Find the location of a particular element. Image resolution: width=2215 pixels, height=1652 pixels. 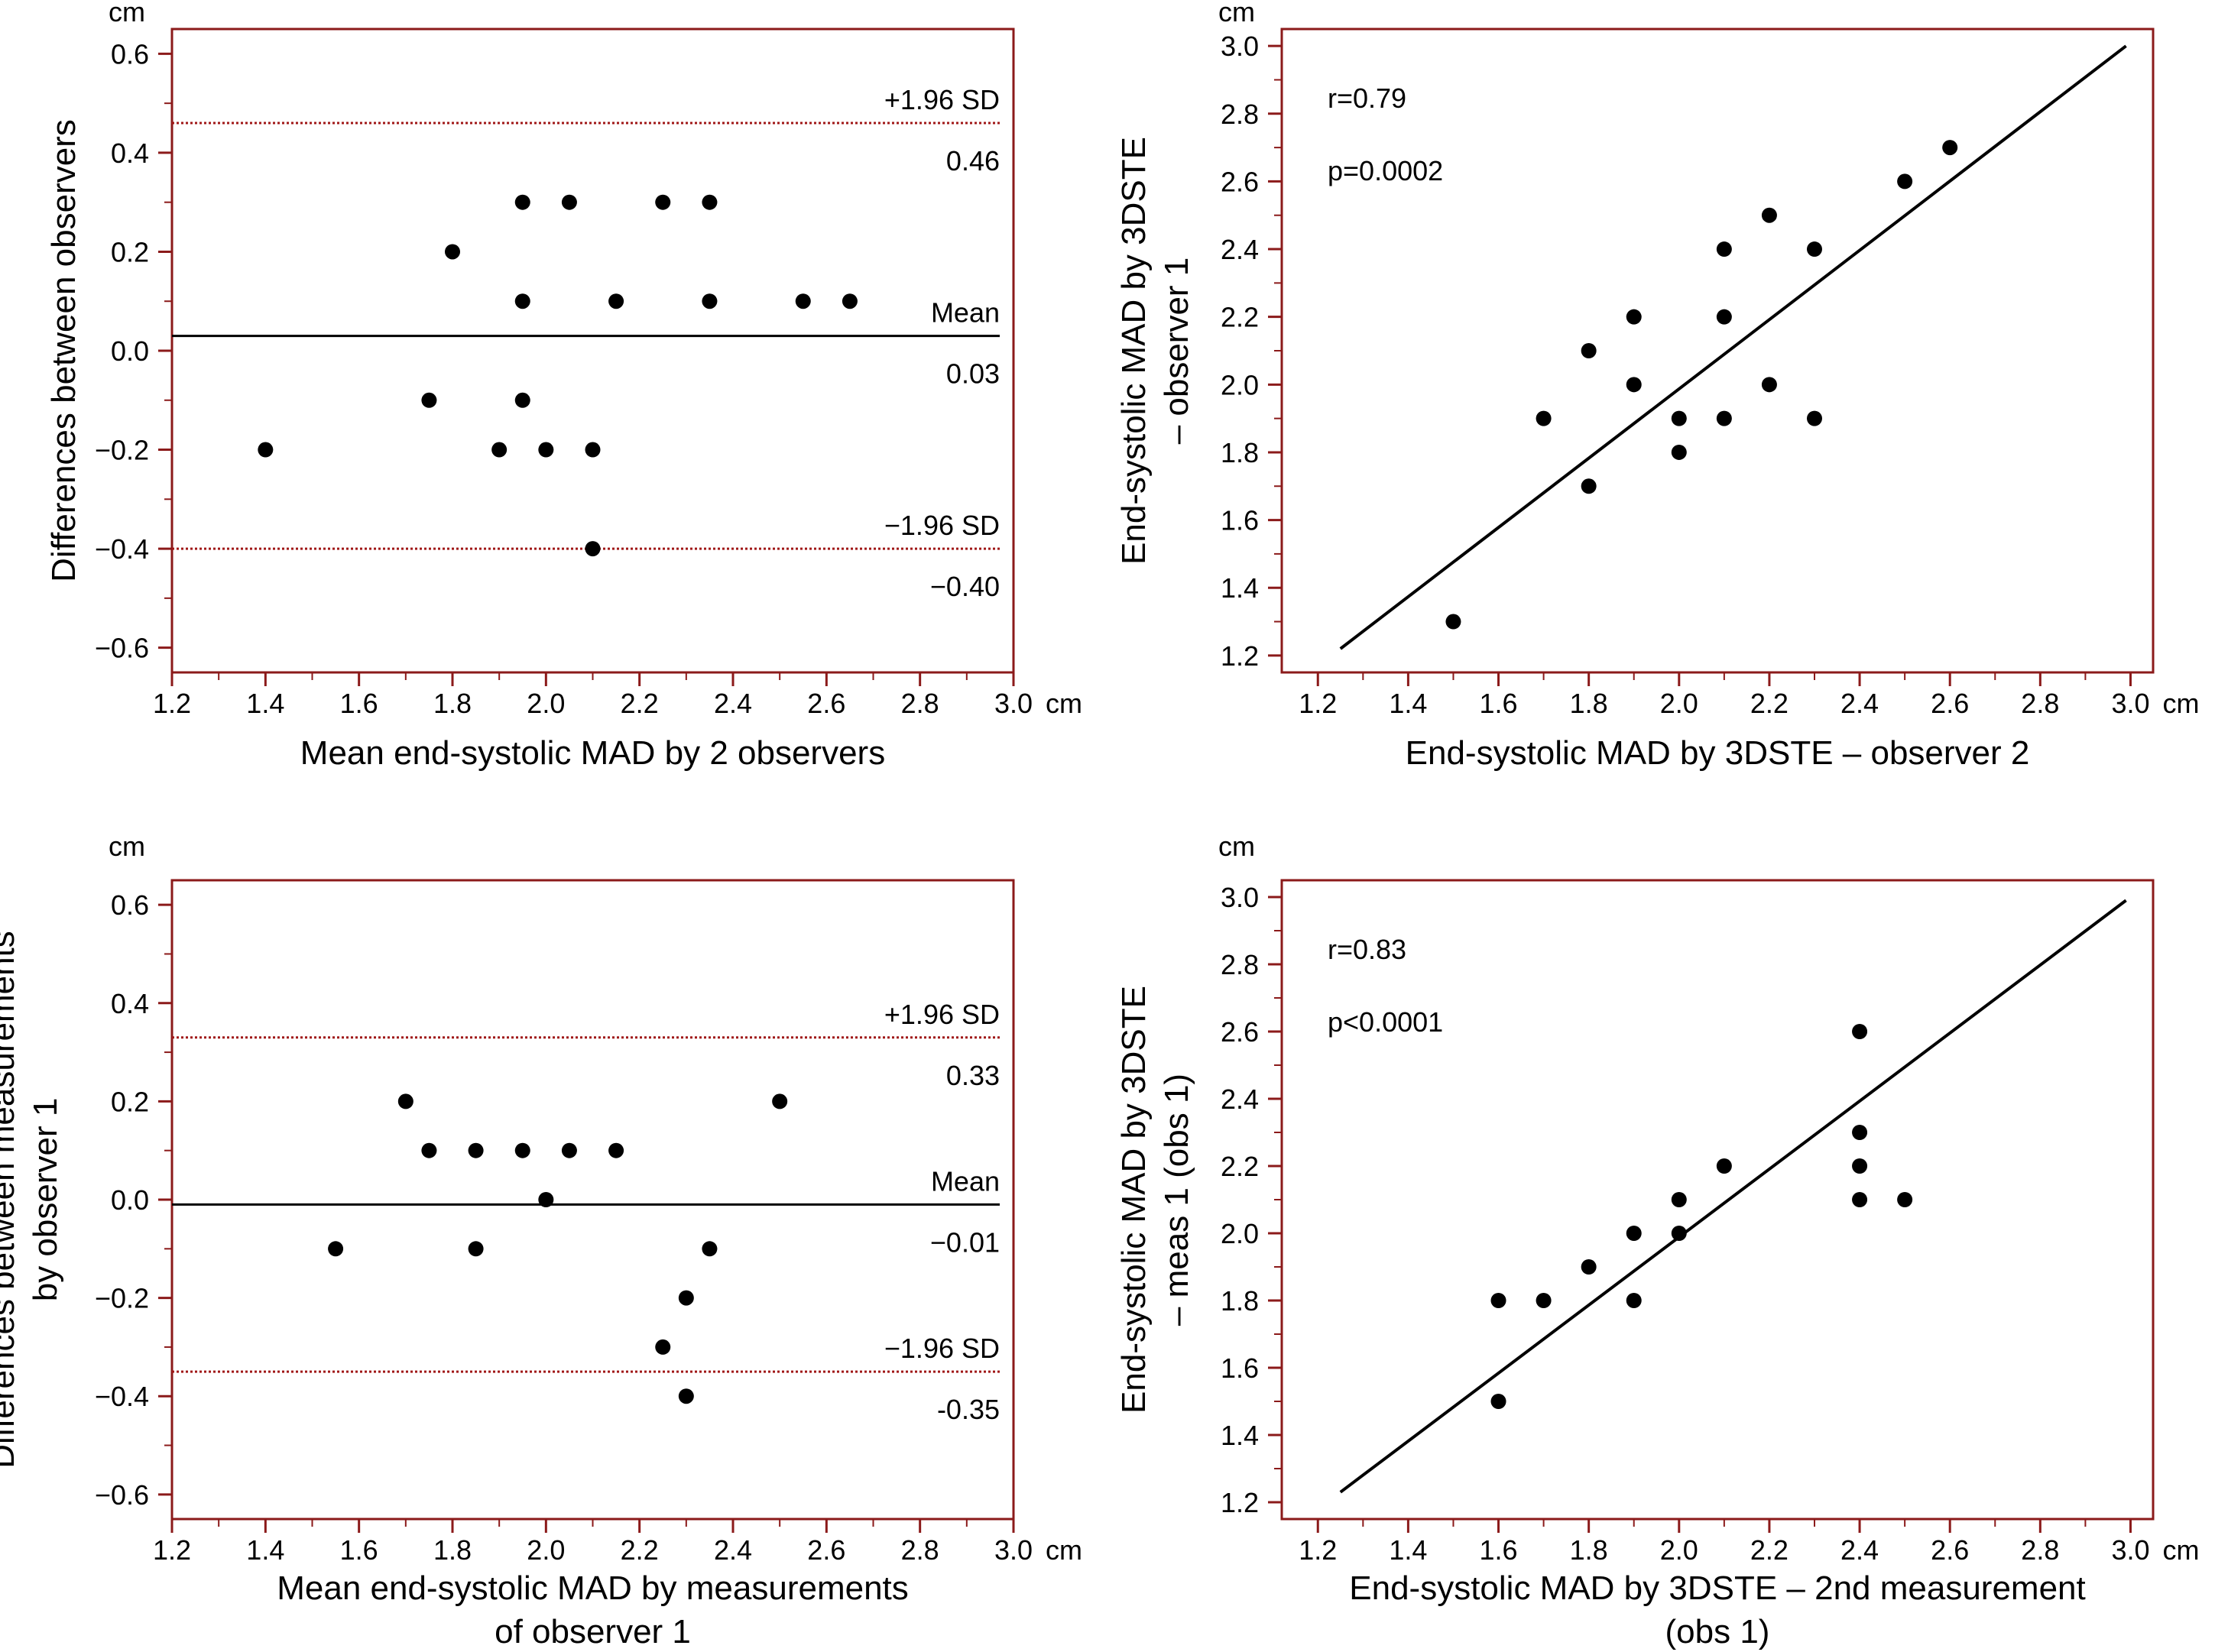

reference-line-value: 0.33 is located at coordinates (973, 1075).